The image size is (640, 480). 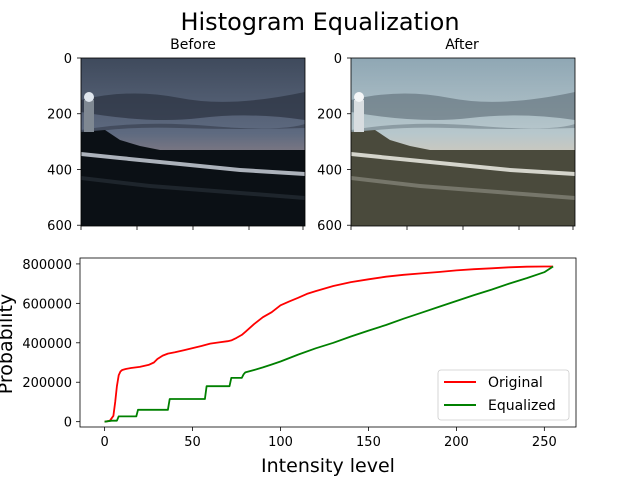 What do you see at coordinates (456, 442) in the screenshot?
I see `x-tick-label: 200` at bounding box center [456, 442].